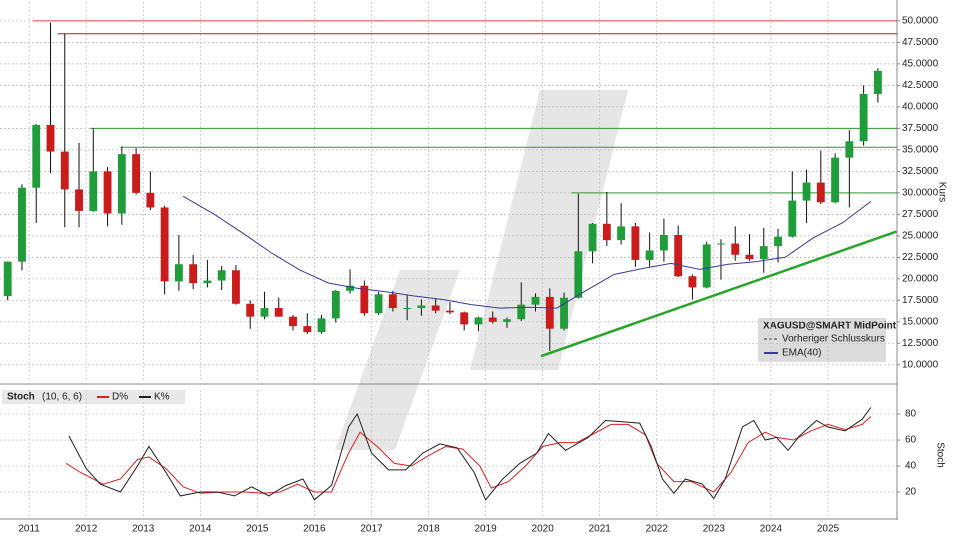 This screenshot has width=960, height=540. What do you see at coordinates (941, 192) in the screenshot?
I see `y-axis-title: Kurs` at bounding box center [941, 192].